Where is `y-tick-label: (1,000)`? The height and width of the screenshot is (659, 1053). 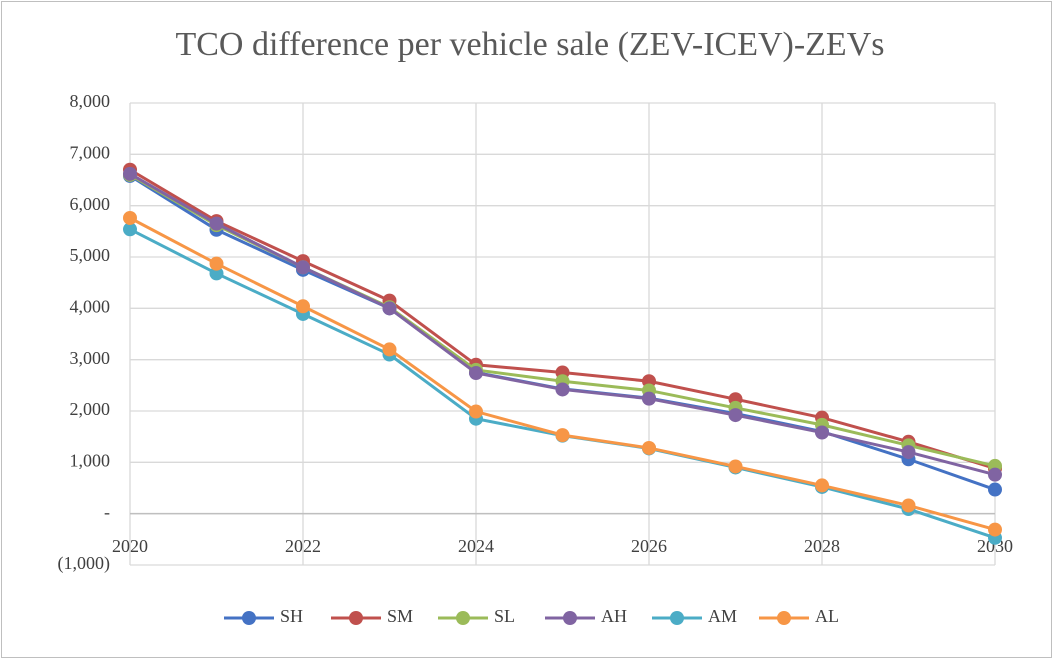
y-tick-label: (1,000) is located at coordinates (84, 563).